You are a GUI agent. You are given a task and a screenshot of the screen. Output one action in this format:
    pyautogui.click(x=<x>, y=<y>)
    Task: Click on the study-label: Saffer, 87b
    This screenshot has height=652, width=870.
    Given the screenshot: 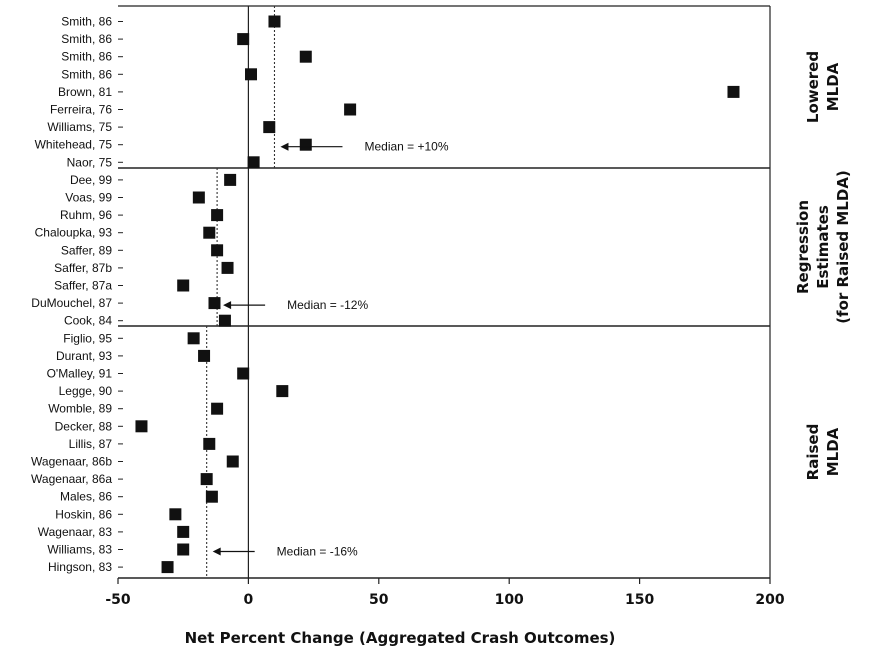 What is the action you would take?
    pyautogui.click(x=83, y=268)
    